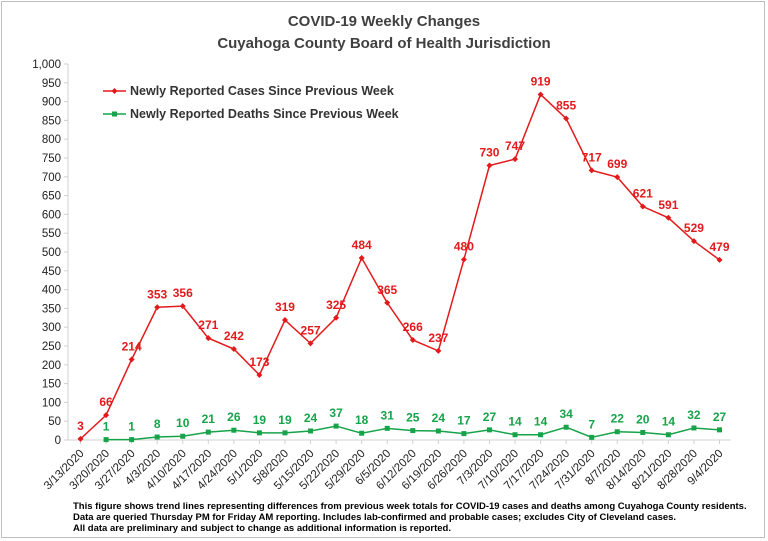 The height and width of the screenshot is (541, 768). Describe the element at coordinates (694, 228) in the screenshot. I see `cases-data-label: 529` at that location.